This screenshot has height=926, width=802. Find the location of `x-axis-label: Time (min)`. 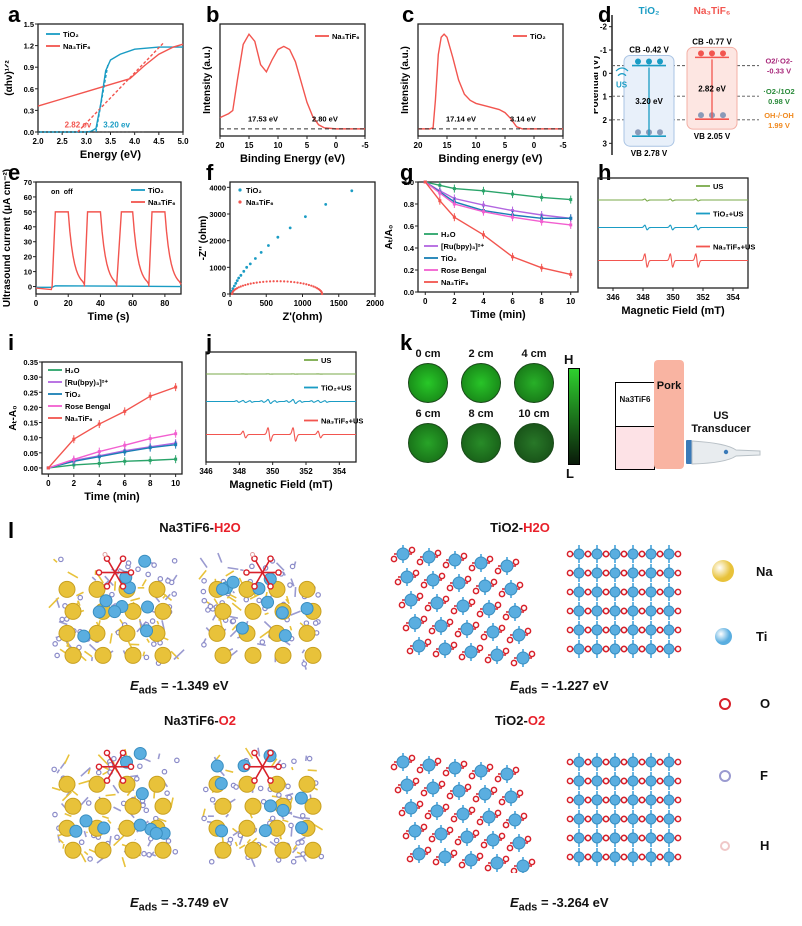

x-axis-label: Time (min) is located at coordinates (112, 497).